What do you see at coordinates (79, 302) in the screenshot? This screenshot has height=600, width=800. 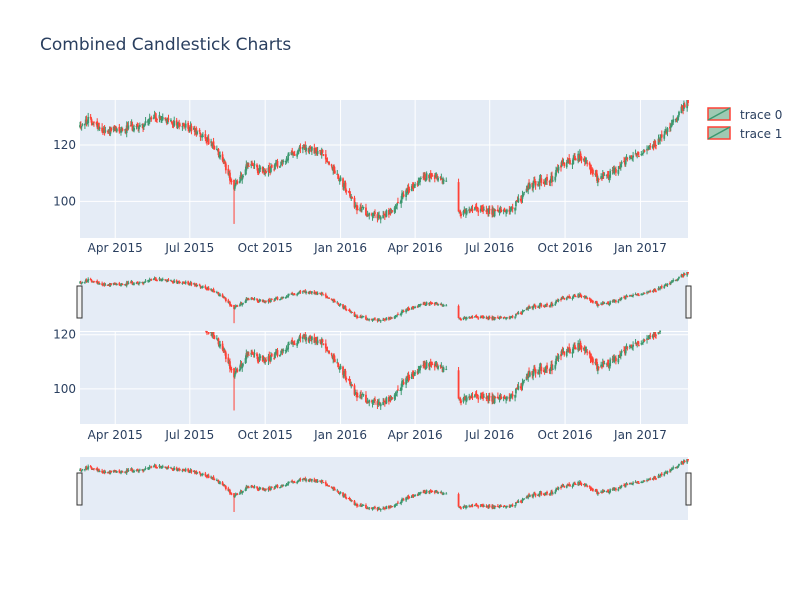 I see `top-rangeslider-left-handle` at bounding box center [79, 302].